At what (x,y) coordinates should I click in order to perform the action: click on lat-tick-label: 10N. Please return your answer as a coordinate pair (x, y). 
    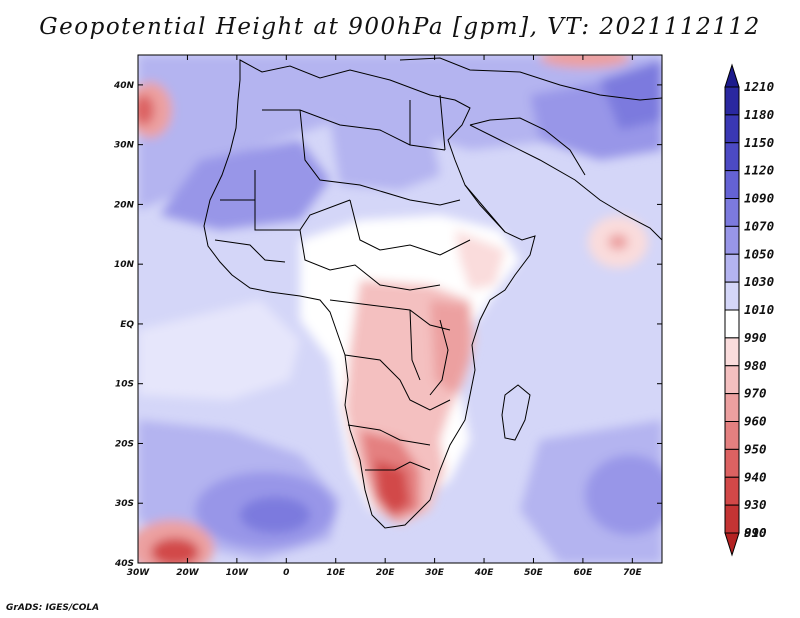
    Looking at the image, I should click on (124, 265).